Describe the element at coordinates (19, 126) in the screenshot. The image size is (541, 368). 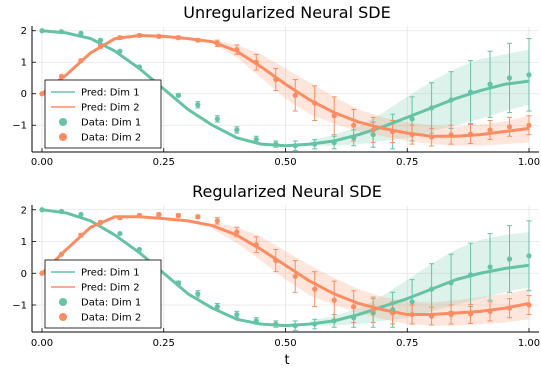
I see `y-tick-label: −1` at that location.